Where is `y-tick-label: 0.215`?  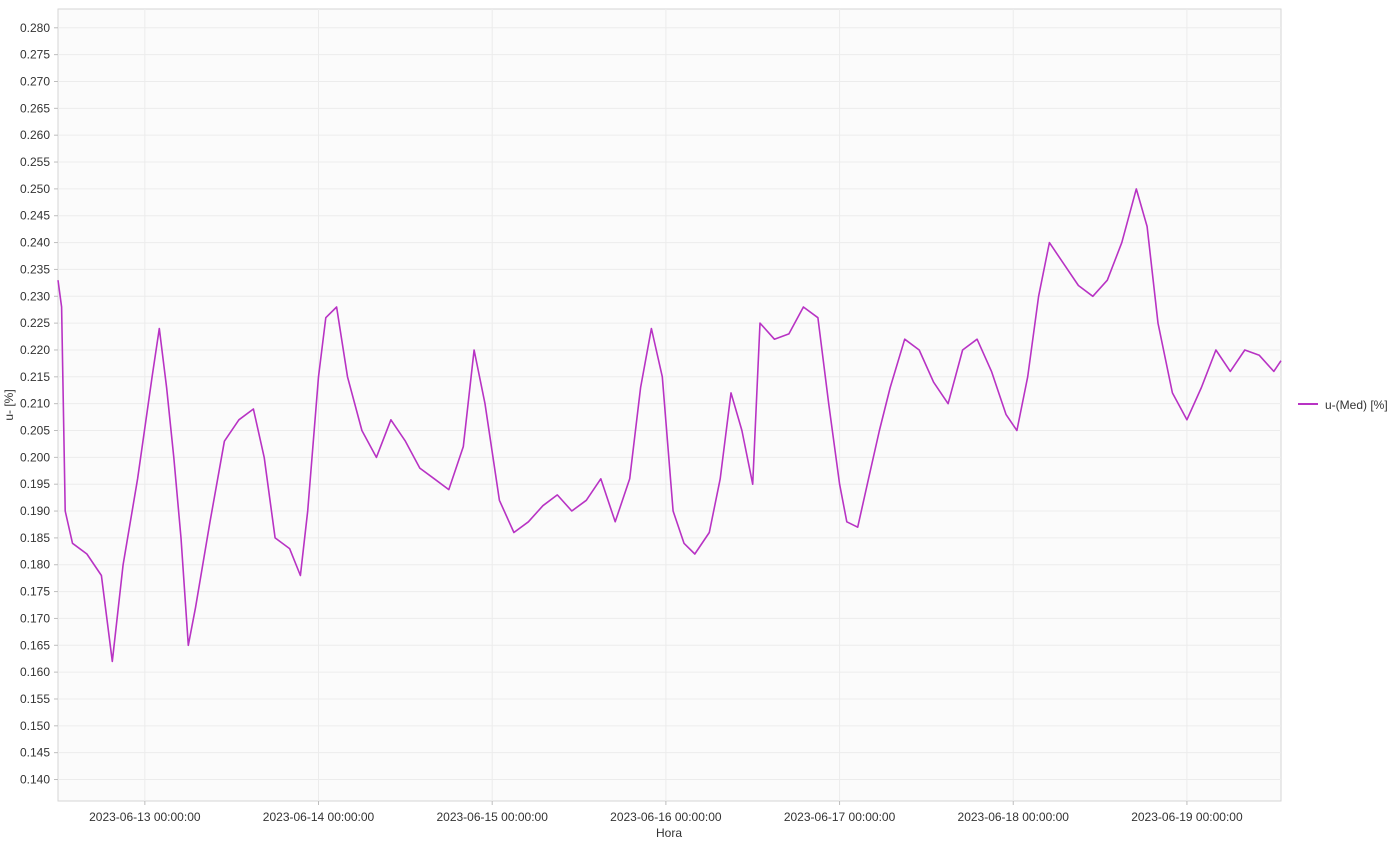
y-tick-label: 0.215 is located at coordinates (35, 377).